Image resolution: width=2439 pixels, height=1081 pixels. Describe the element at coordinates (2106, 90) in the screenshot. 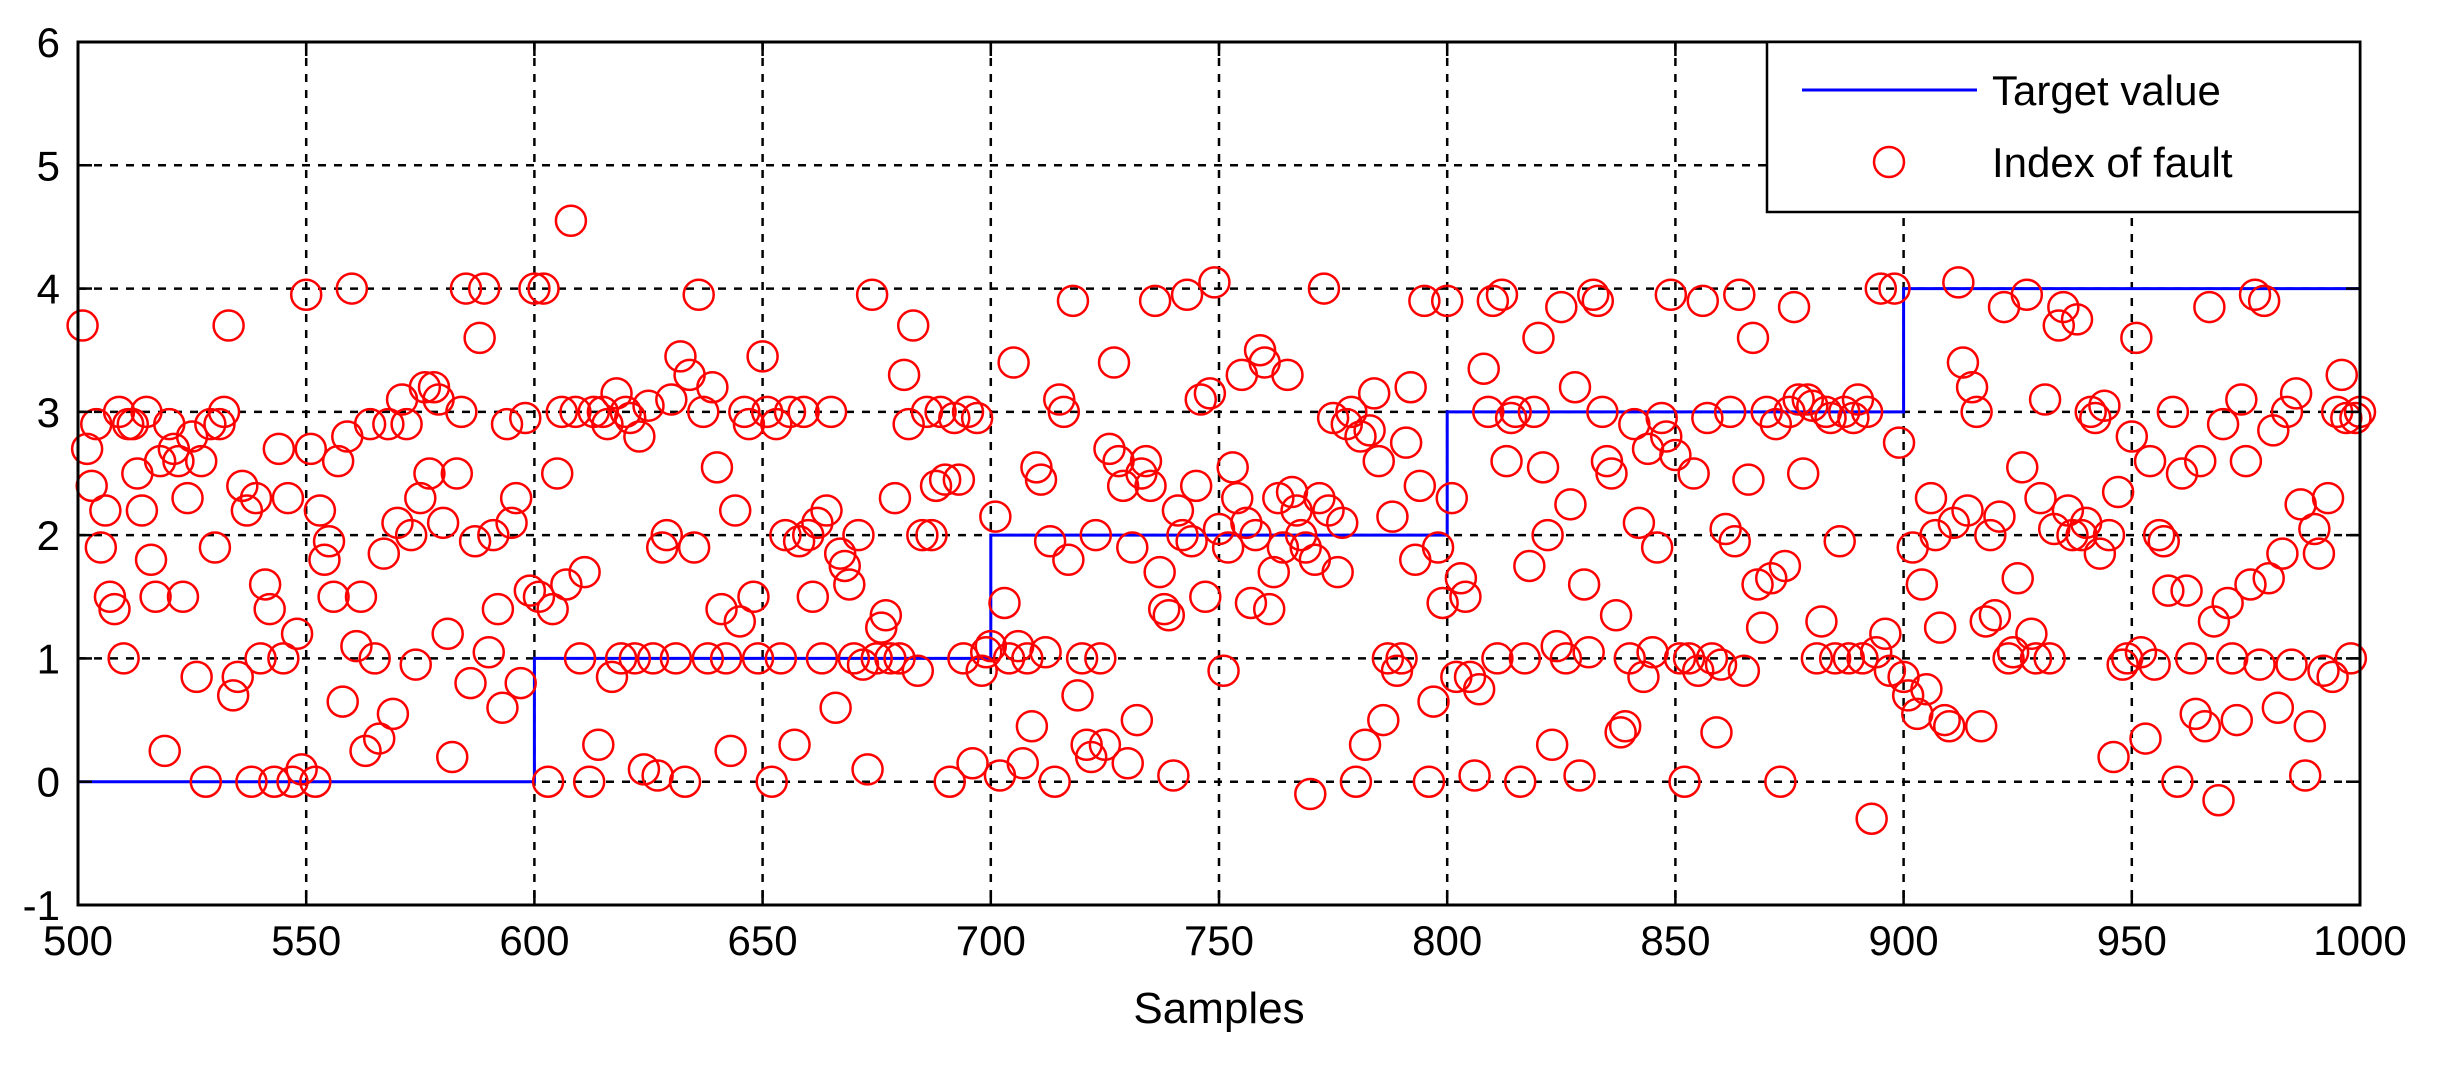

I see `legend-label-target-value: Target value` at that location.